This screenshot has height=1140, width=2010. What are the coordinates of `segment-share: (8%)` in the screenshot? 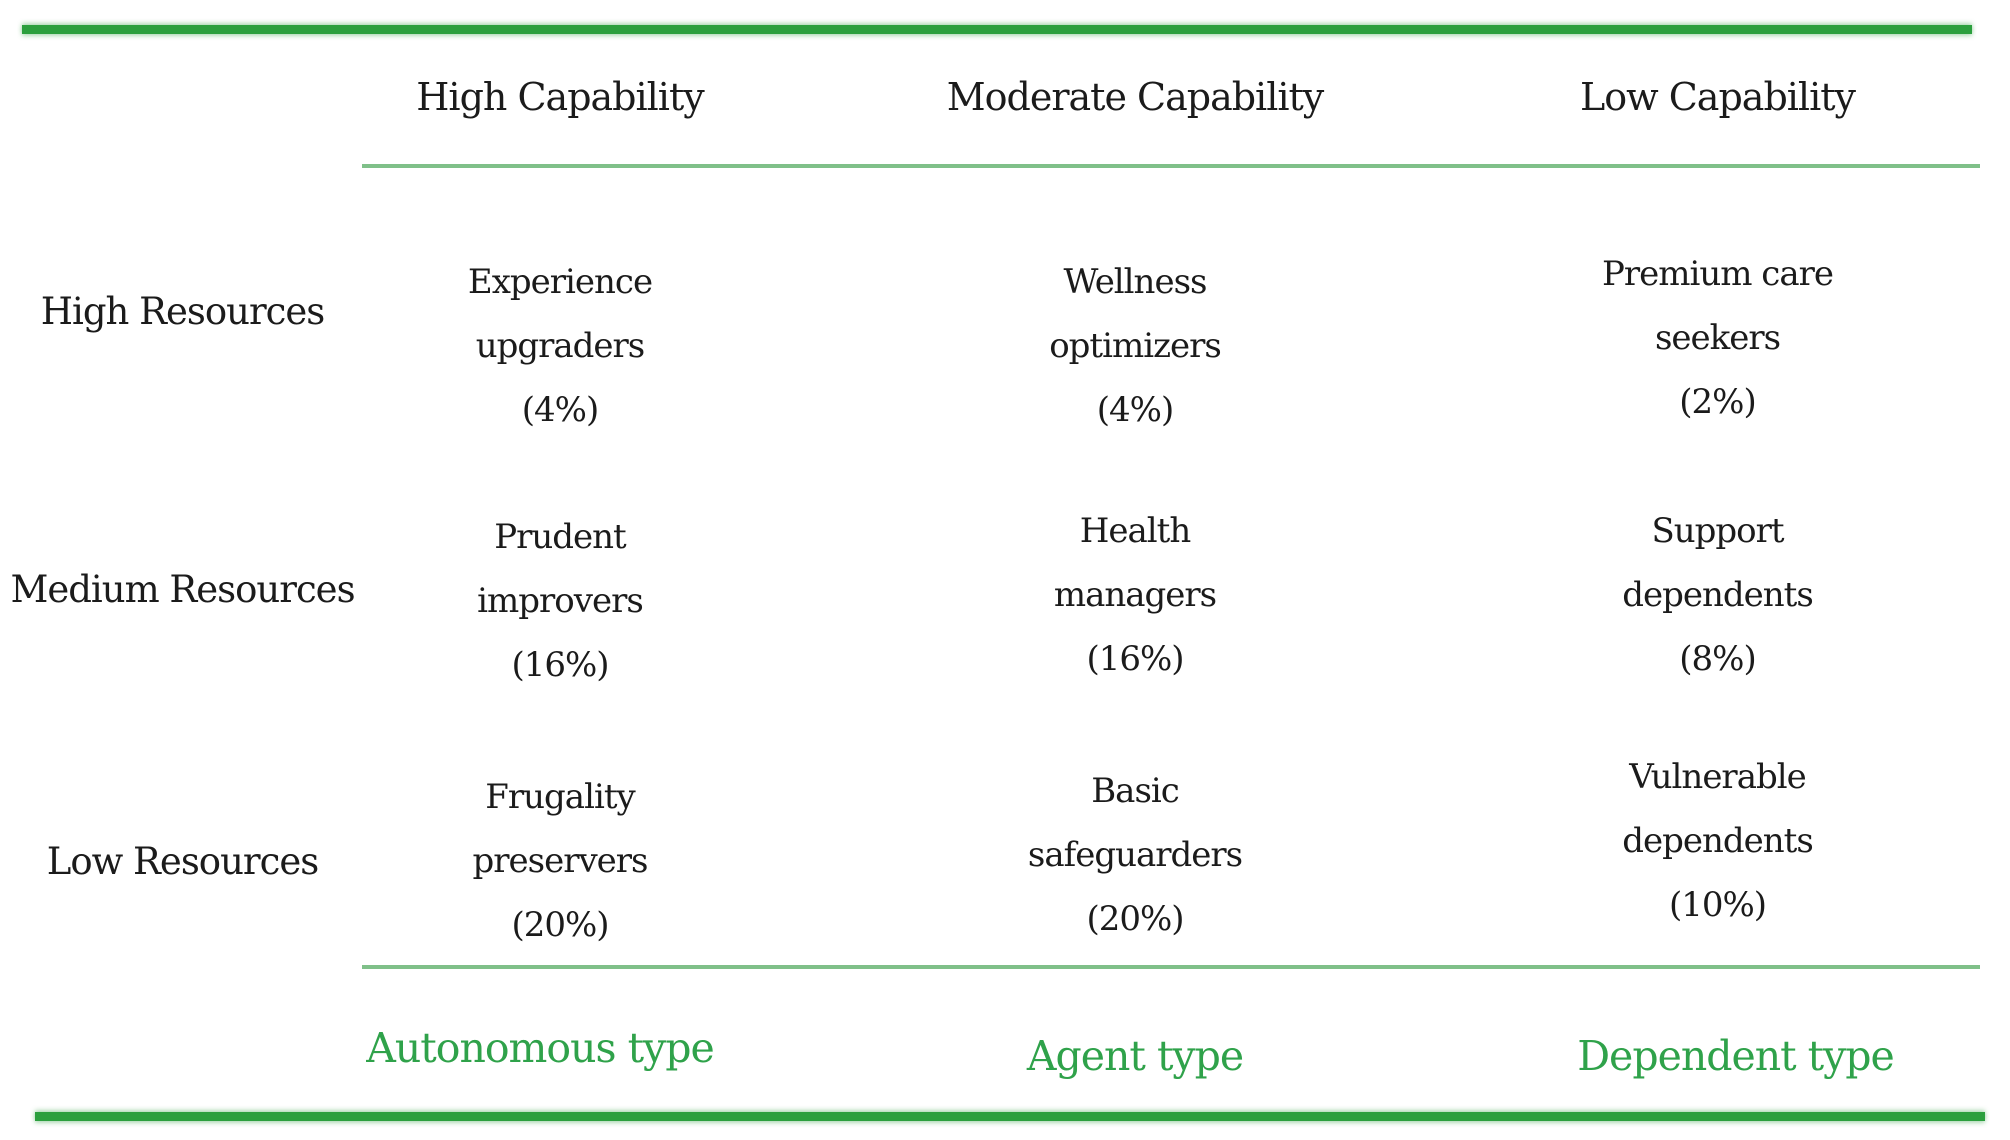 It's located at (1717, 659).